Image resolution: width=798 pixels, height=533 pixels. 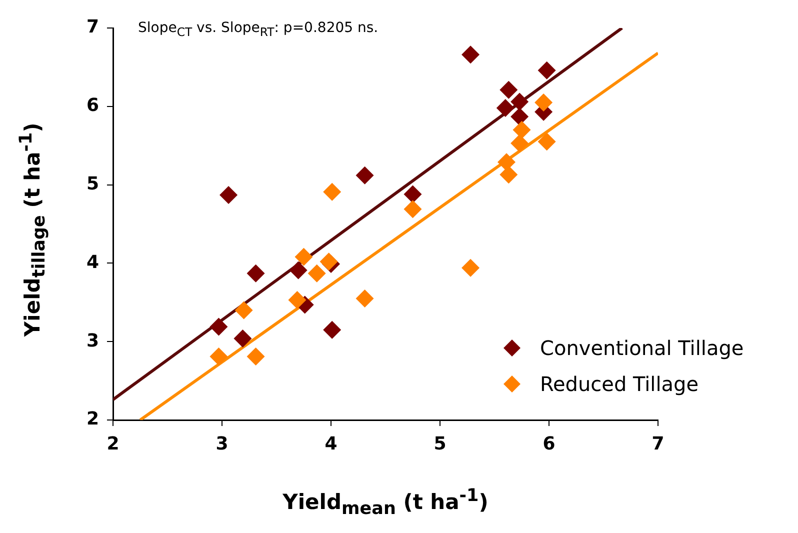 I want to click on legend-label: Conventional Tillage, so click(x=642, y=348).